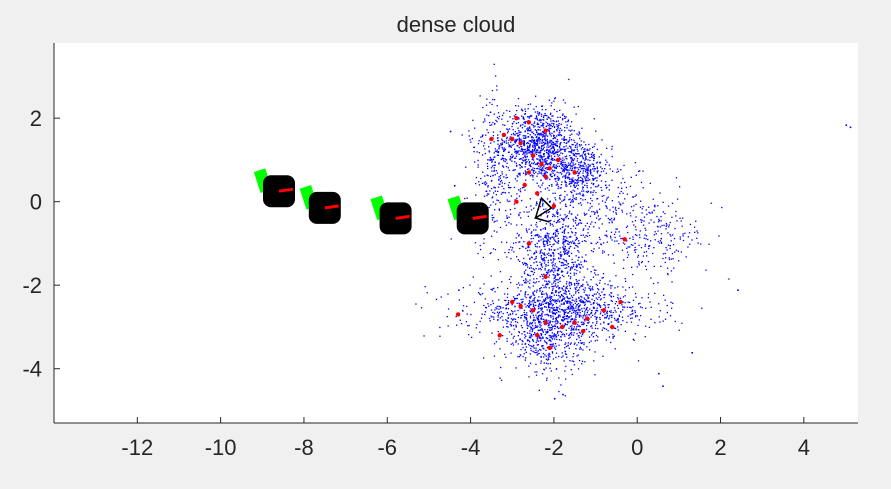  What do you see at coordinates (529, 243) in the screenshot?
I see `sparse-point` at bounding box center [529, 243].